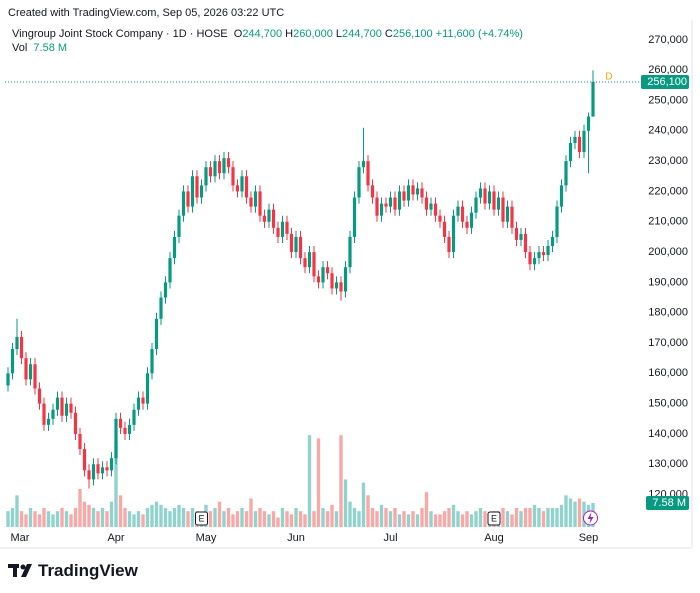 This screenshot has width=700, height=593. I want to click on brand-name: TradingView, so click(88, 570).